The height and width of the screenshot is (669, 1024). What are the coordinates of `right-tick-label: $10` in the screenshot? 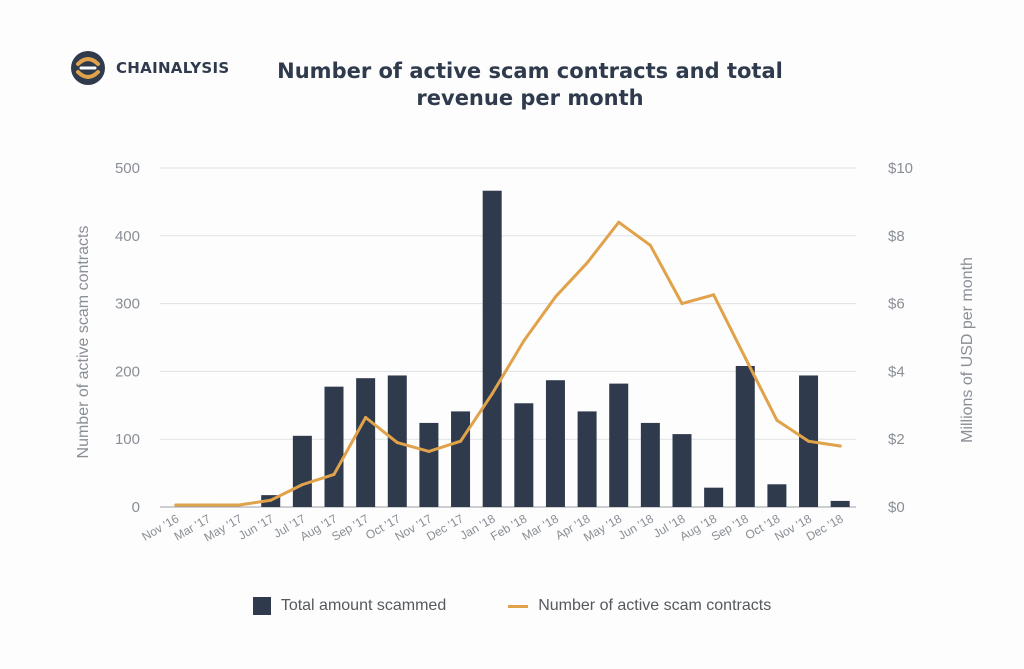 It's located at (900, 168).